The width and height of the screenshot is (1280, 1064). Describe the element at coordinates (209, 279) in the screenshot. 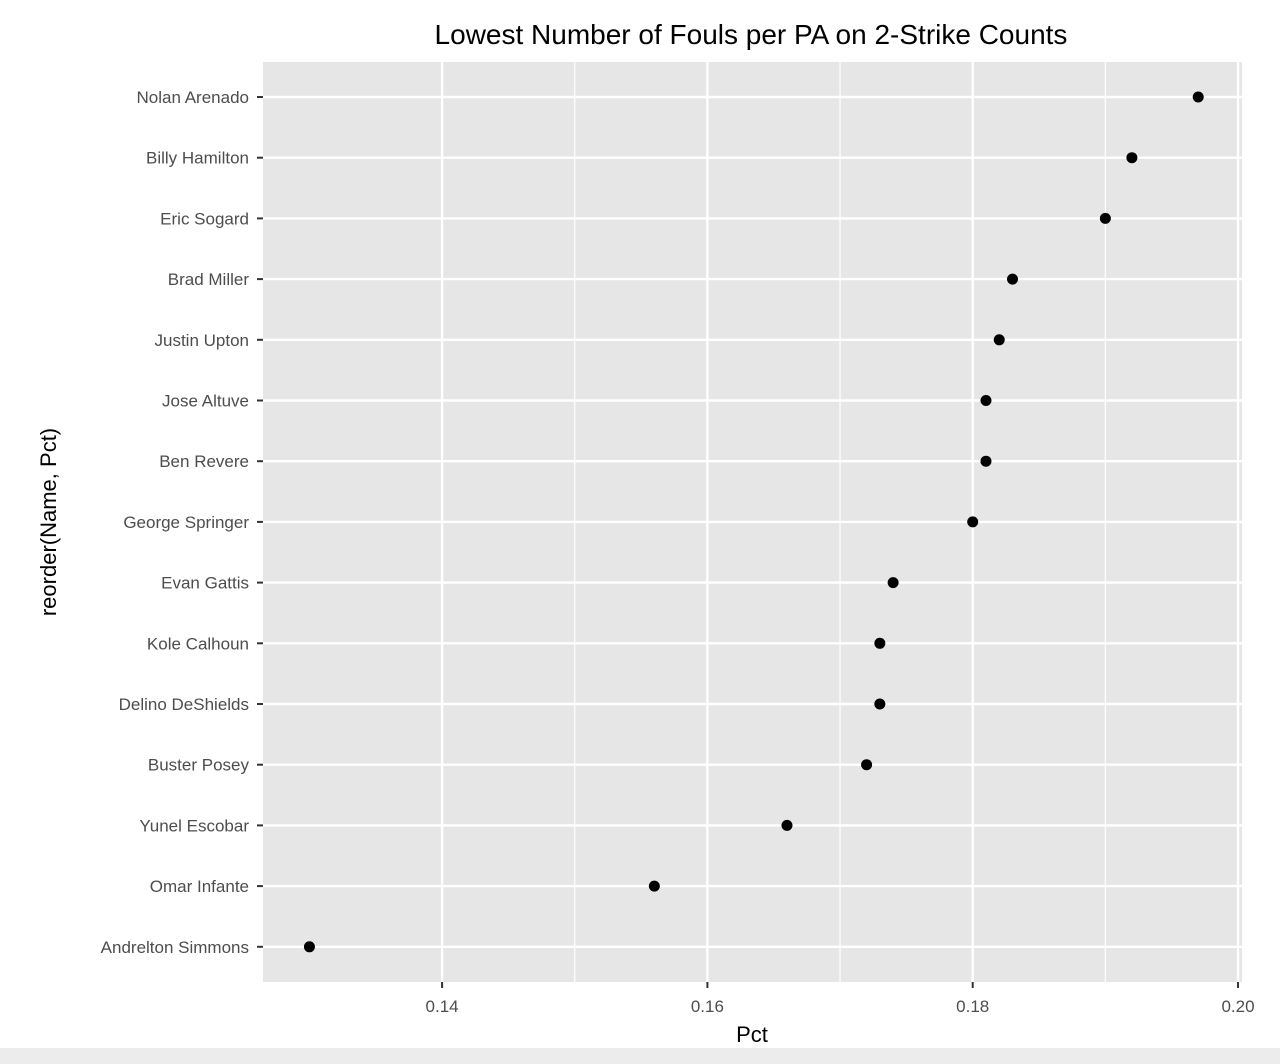

I see `y-tick-label: Brad Miller` at that location.